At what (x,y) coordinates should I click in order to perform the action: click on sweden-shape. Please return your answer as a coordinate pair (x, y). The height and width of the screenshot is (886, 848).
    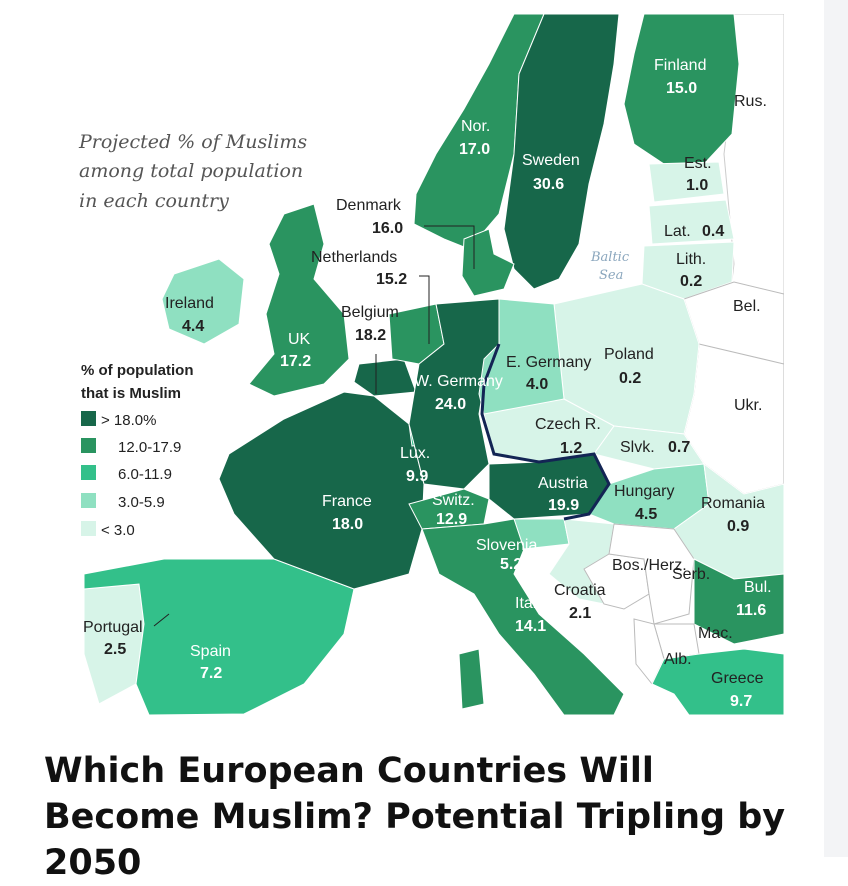
    Looking at the image, I should click on (561, 152).